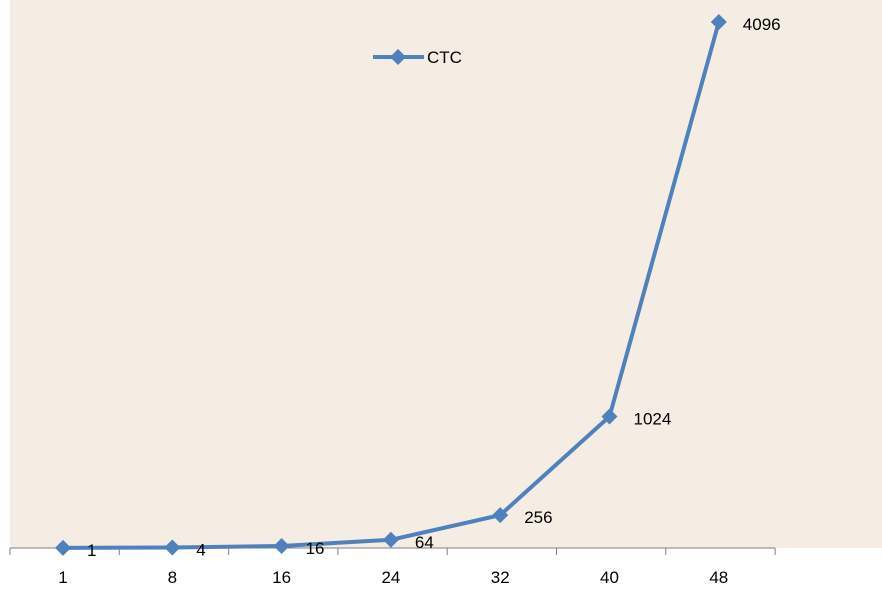  I want to click on x-axis: 1 8 16 24 32 40 48, so click(392, 567).